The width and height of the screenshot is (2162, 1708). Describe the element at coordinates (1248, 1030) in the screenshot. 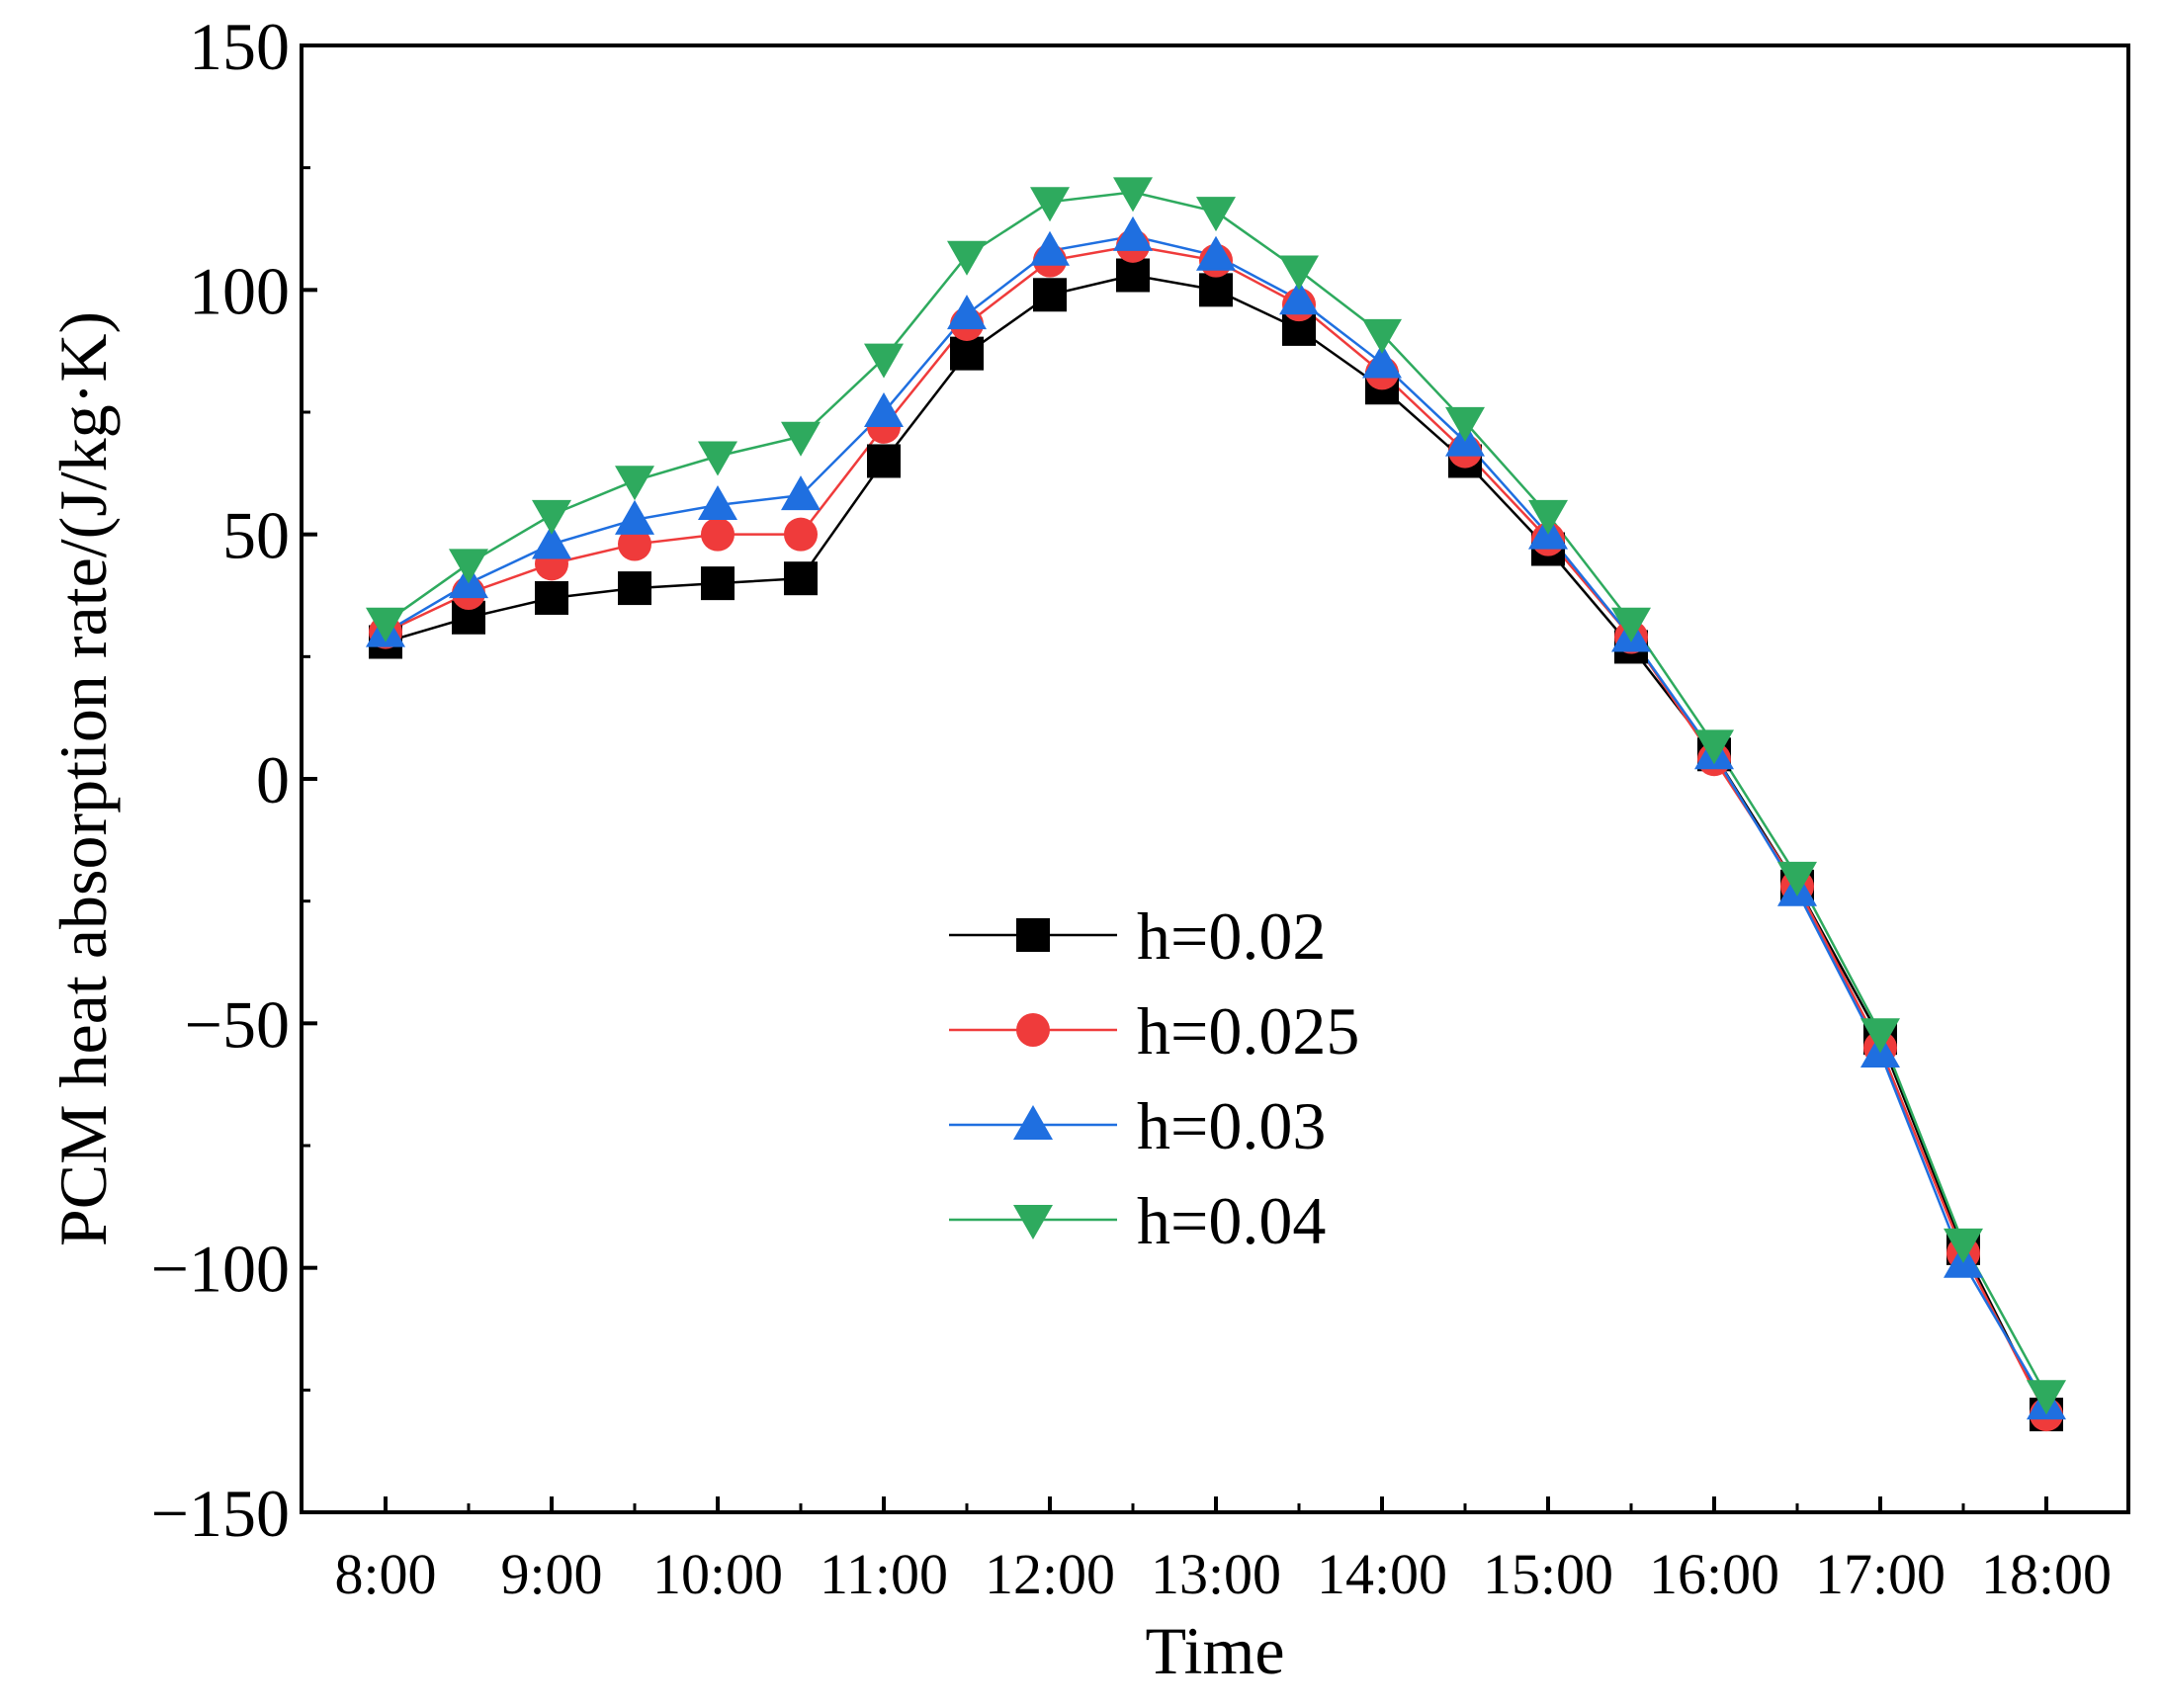

I see `legend-label: h=0.025` at that location.